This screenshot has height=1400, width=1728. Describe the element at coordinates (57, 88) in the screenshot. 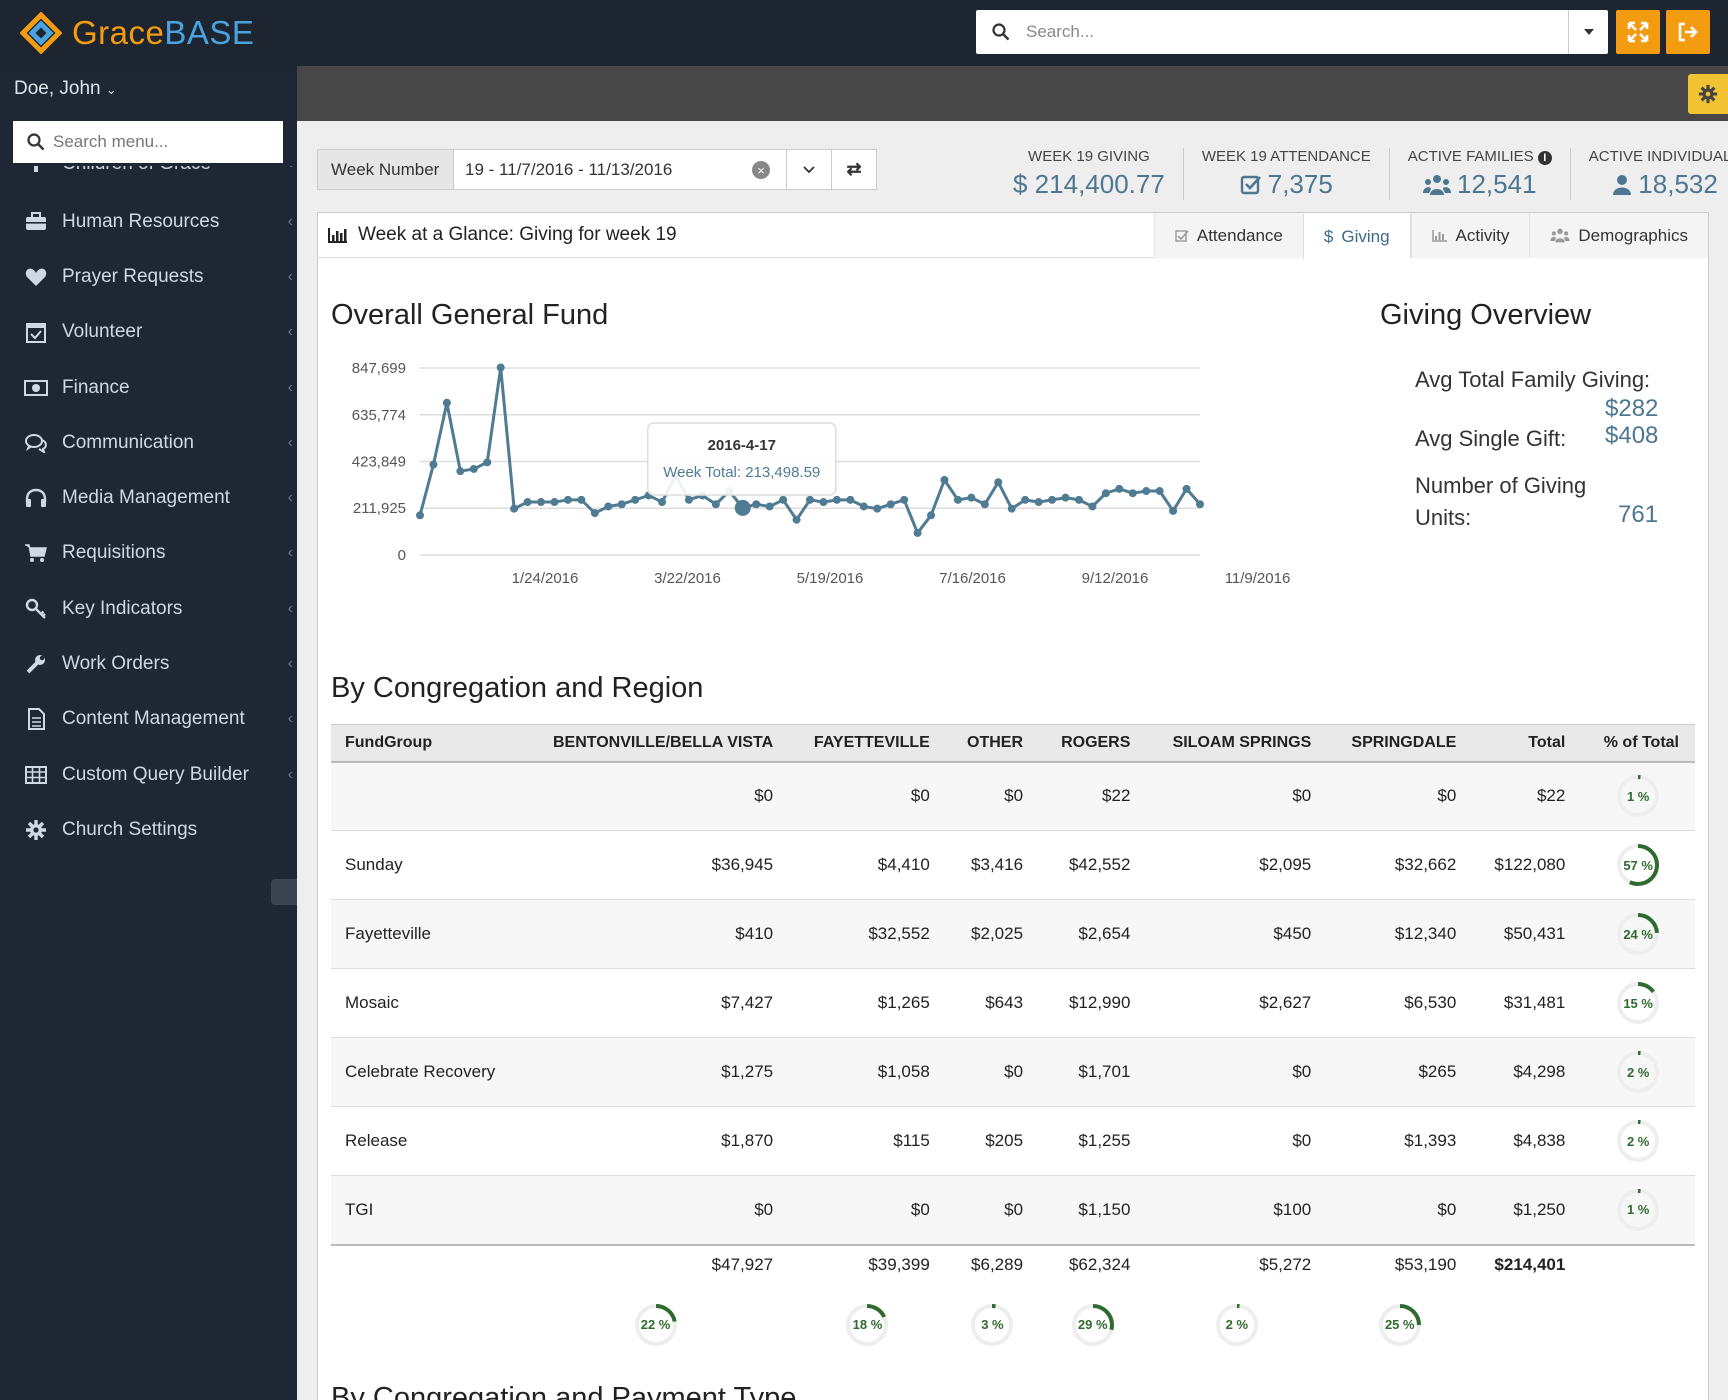

I see `user-name: Doe, John` at that location.